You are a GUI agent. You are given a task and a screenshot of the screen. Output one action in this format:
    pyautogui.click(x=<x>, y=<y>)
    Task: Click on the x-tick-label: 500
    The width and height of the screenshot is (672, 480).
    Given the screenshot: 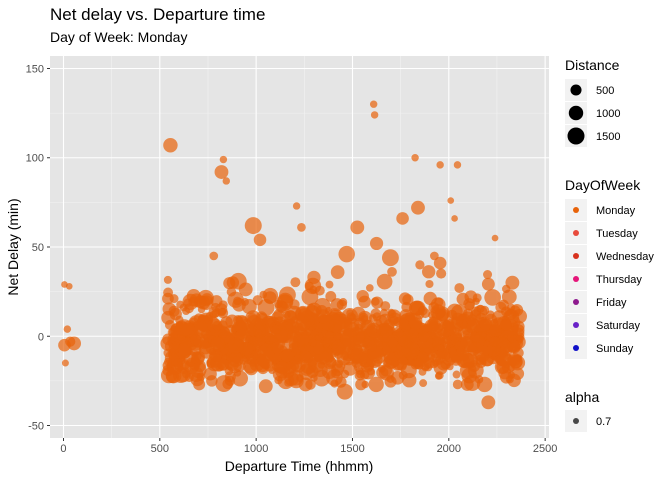 What is the action you would take?
    pyautogui.click(x=160, y=449)
    